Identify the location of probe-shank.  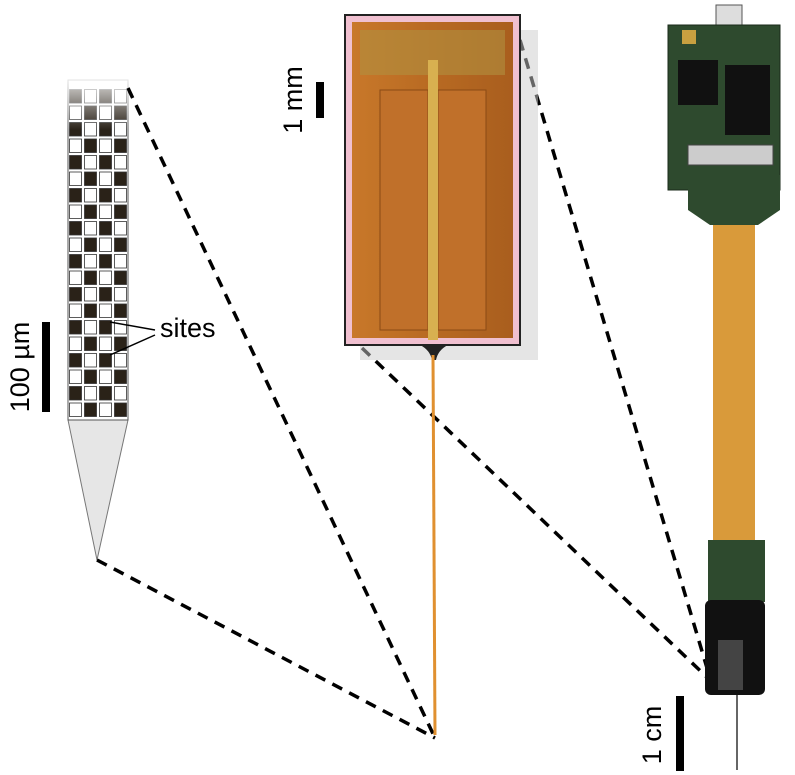
(98, 320).